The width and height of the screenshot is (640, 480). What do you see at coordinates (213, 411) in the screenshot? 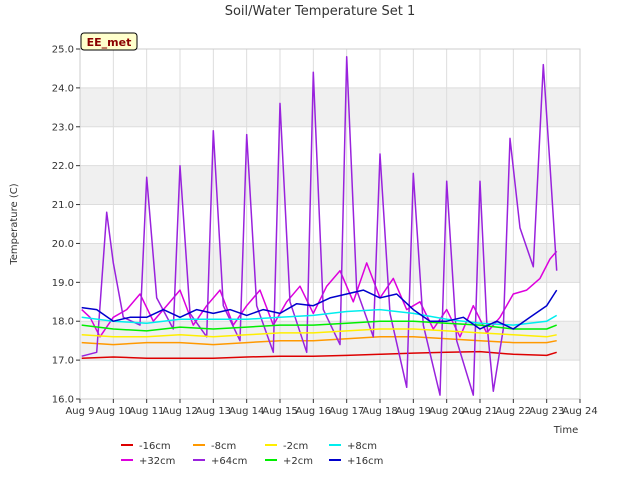
I see `x-tick-label: Aug 13` at bounding box center [213, 411].